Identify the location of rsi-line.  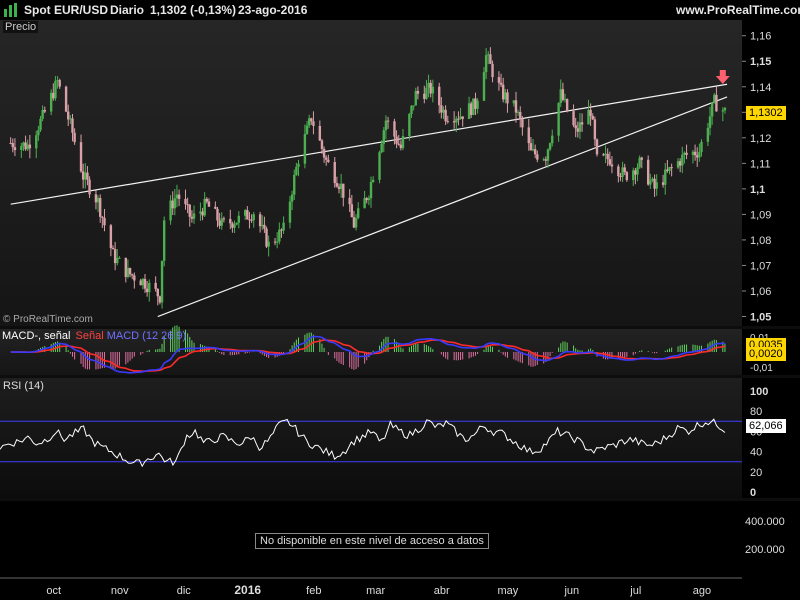
(363, 443).